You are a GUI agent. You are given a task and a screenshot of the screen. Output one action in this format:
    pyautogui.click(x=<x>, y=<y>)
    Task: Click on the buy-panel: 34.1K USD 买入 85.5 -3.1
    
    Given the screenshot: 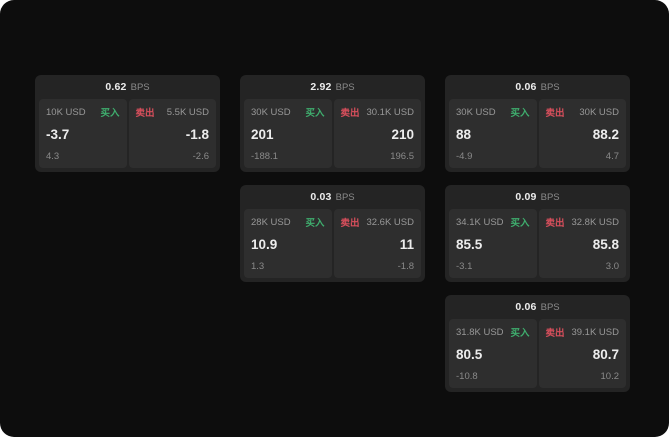 What is the action you would take?
    pyautogui.click(x=493, y=243)
    